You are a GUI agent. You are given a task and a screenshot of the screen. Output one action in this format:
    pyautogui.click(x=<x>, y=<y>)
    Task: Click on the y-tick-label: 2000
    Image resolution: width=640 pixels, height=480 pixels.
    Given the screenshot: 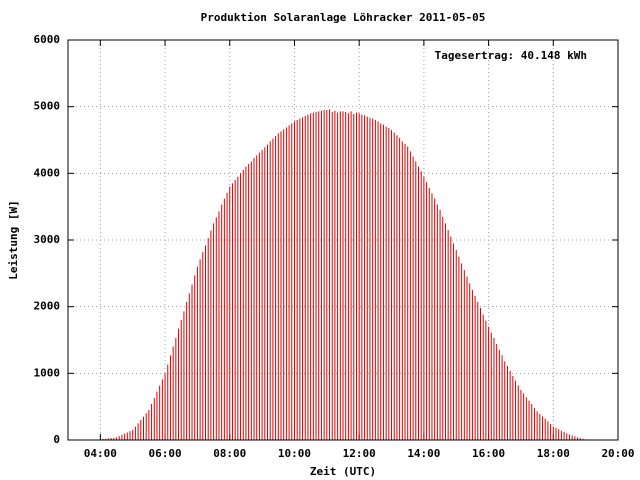 What is the action you would take?
    pyautogui.click(x=47, y=306)
    